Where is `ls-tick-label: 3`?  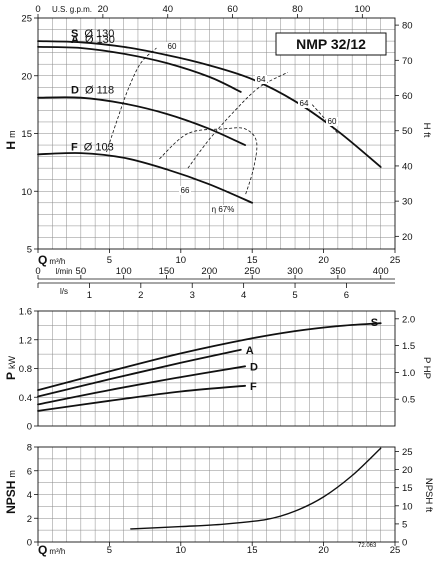 ls-tick-label: 3 is located at coordinates (192, 295).